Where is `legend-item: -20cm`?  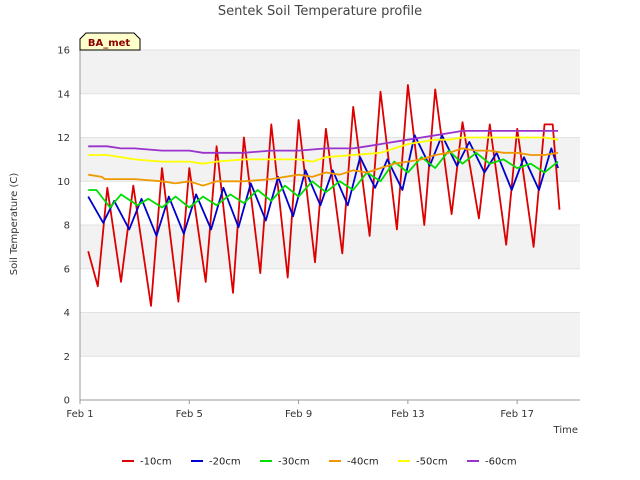
legend-item: -20cm is located at coordinates (216, 462).